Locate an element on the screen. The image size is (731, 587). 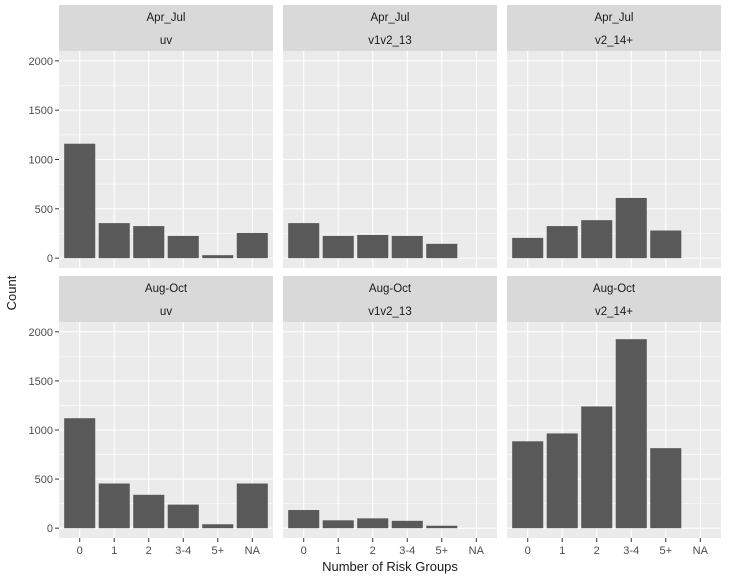
x-axis-title: Number of Risk Groups is located at coordinates (390, 566).